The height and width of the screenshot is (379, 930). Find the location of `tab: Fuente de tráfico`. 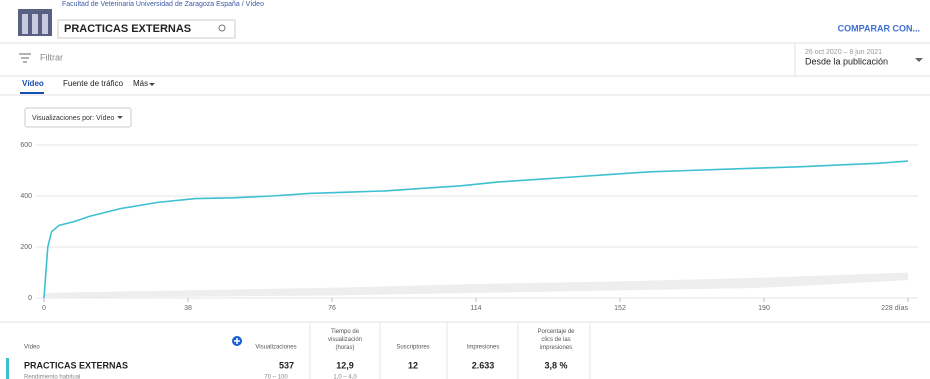

tab: Fuente de tráfico is located at coordinates (93, 83).